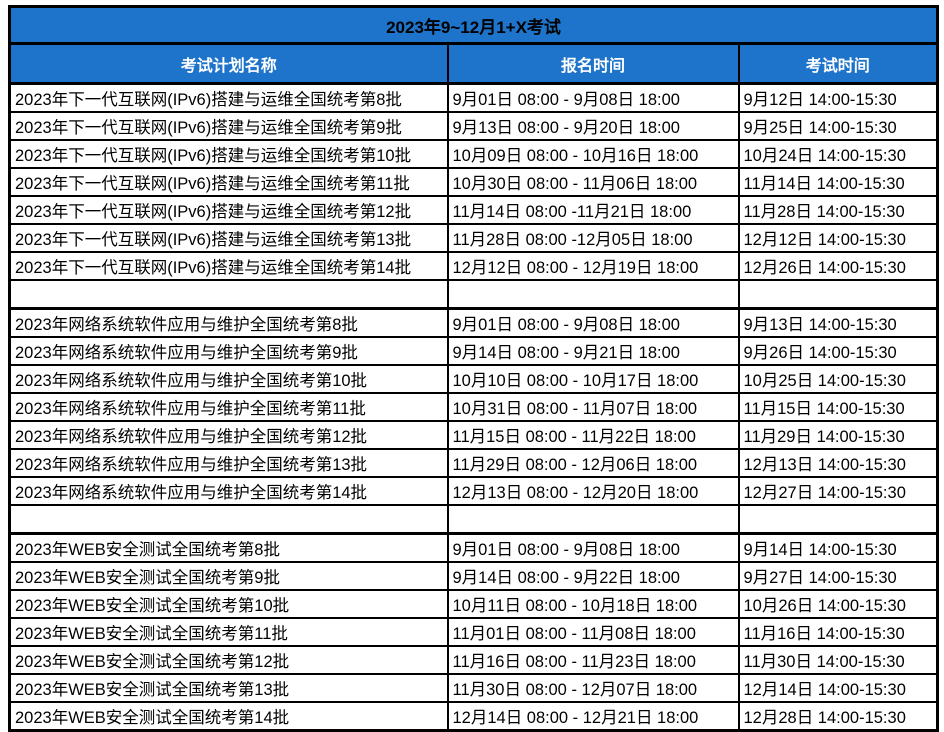  I want to click on exam-time-cell: 12月14日 14:00-15:30, so click(838, 688).